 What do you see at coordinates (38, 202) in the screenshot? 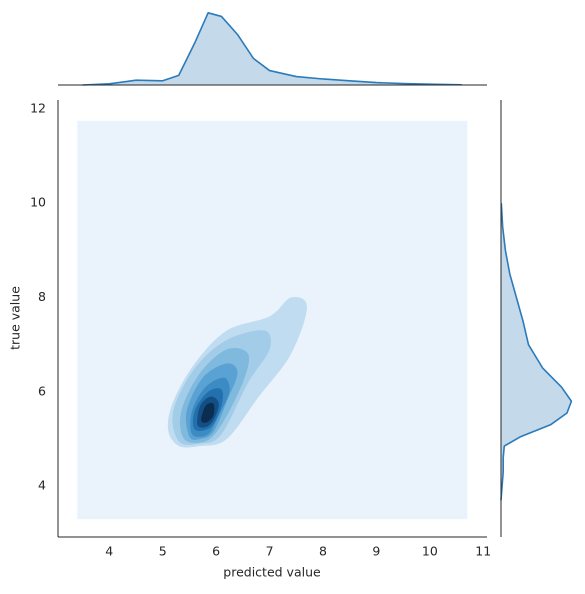
I see `y-tick-label: 10` at bounding box center [38, 202].